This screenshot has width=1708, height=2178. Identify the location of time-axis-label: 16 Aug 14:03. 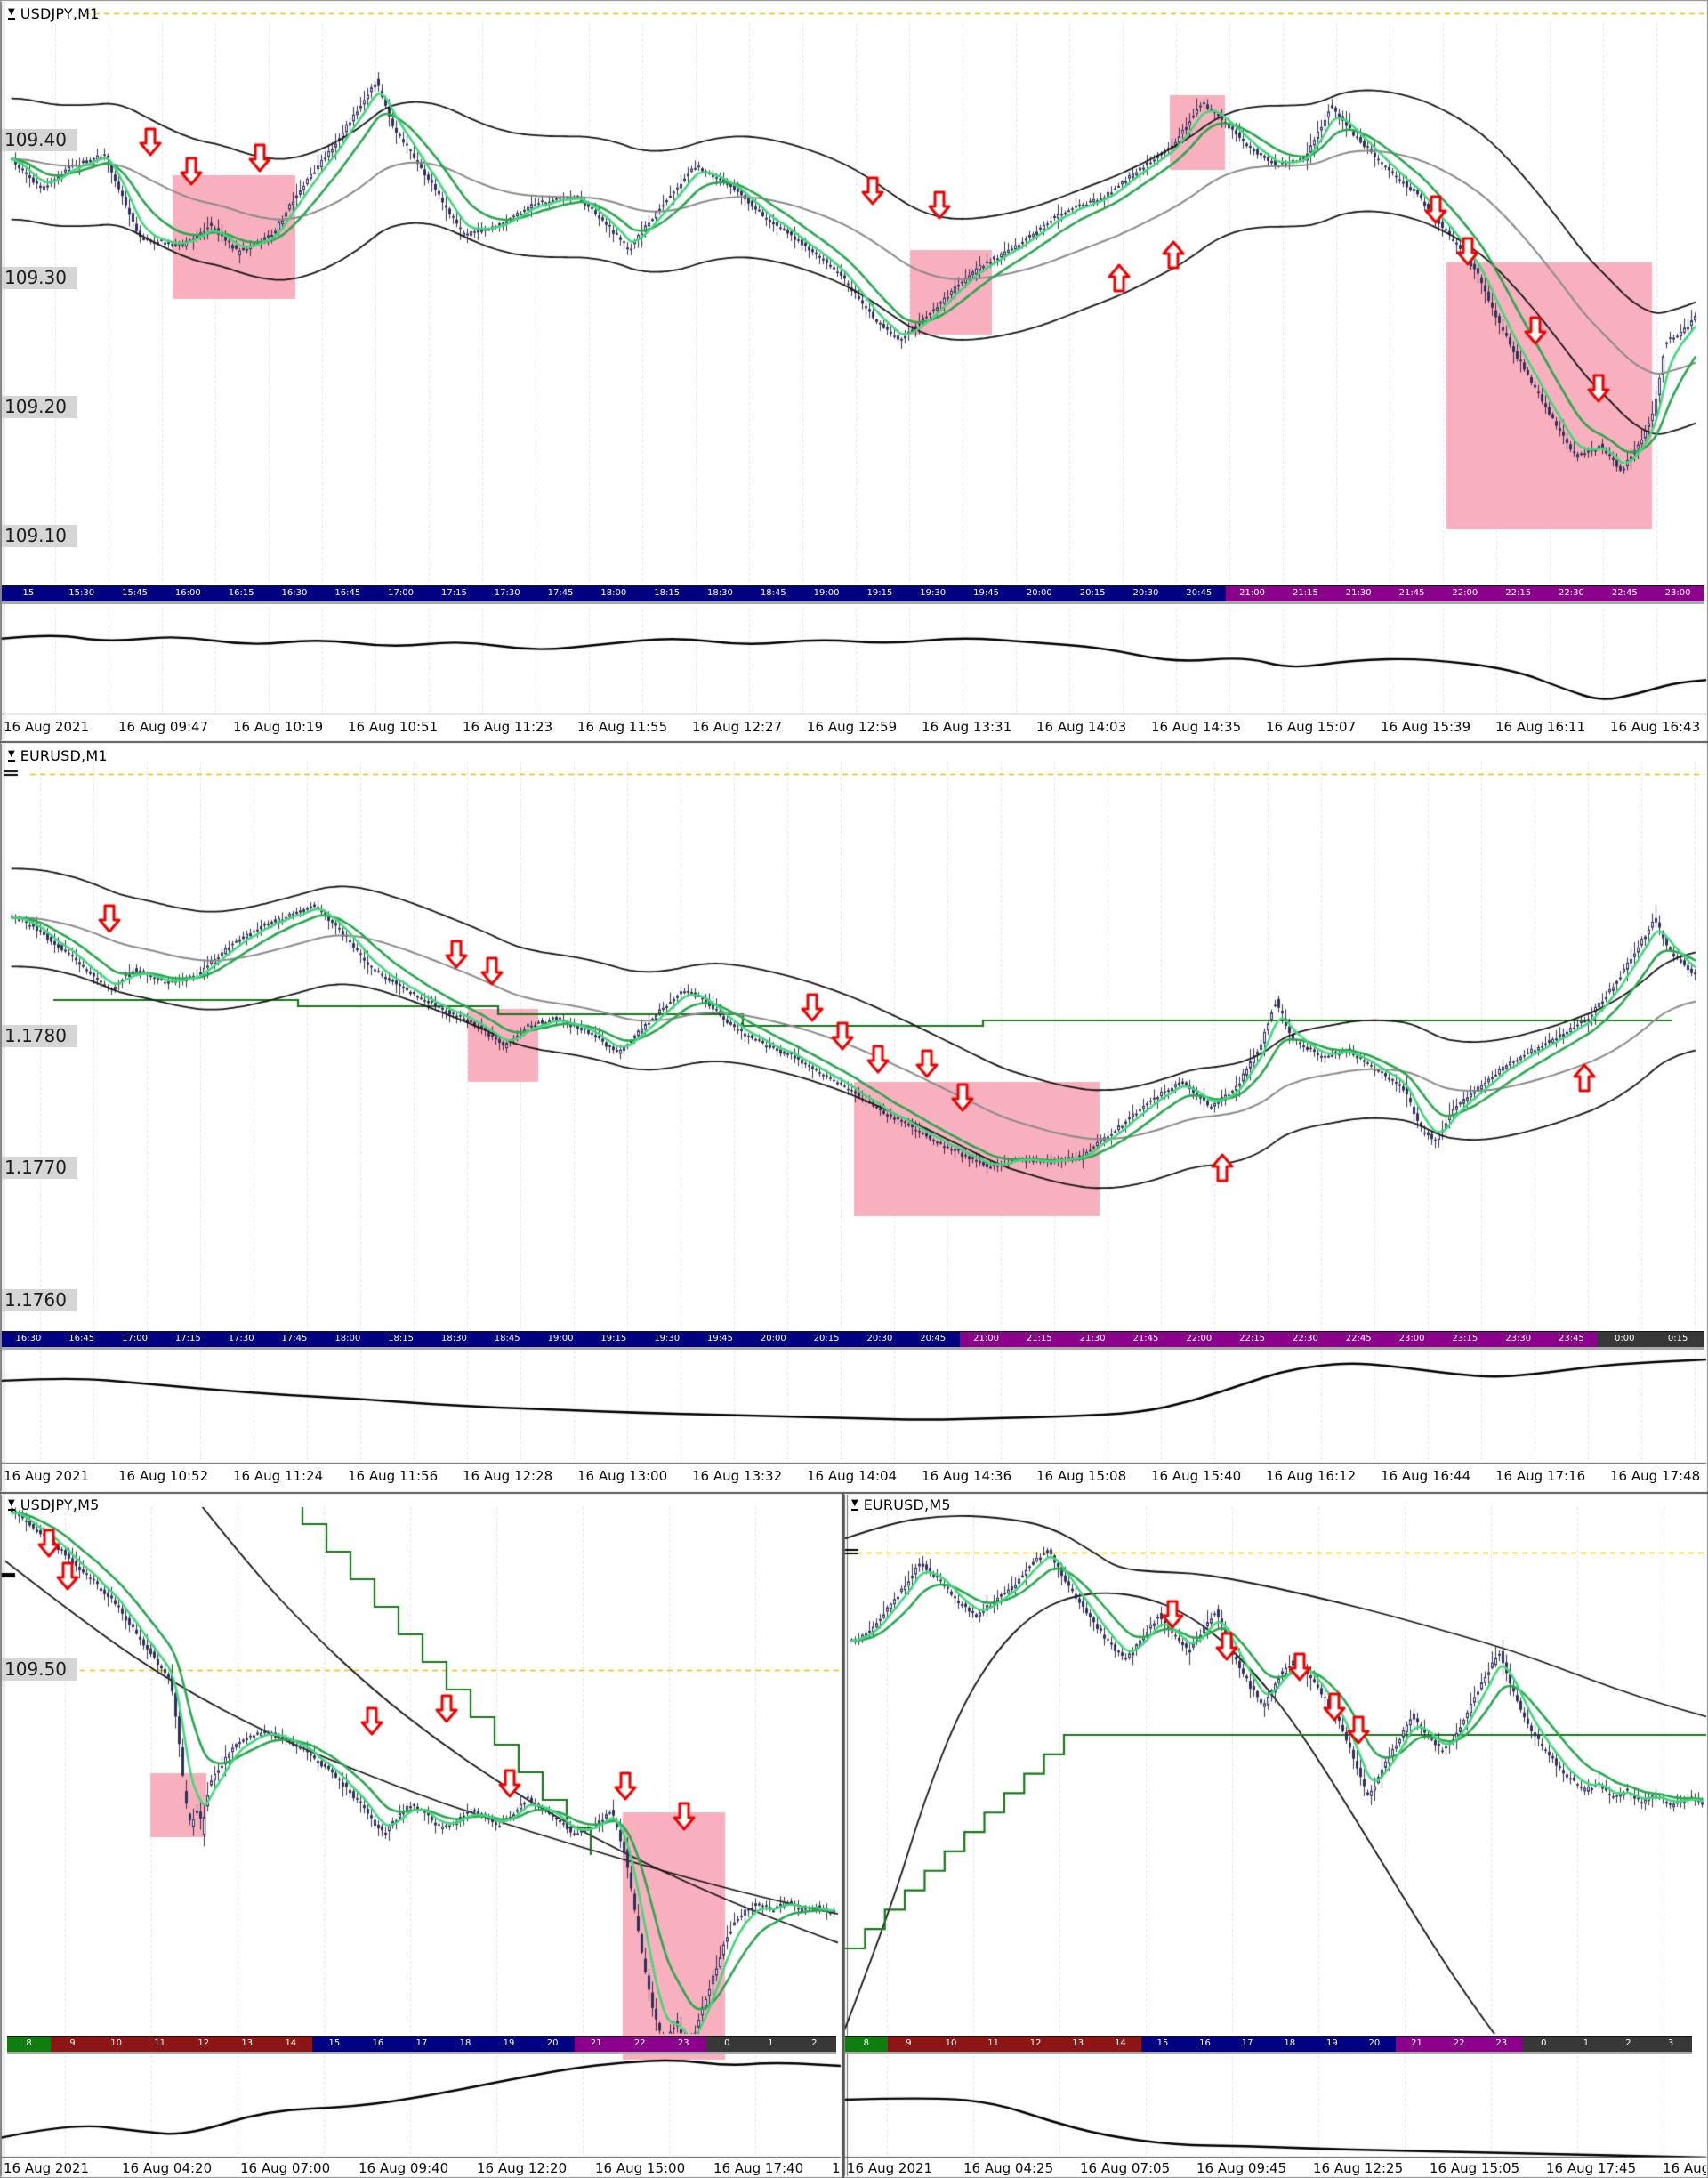
(1081, 727).